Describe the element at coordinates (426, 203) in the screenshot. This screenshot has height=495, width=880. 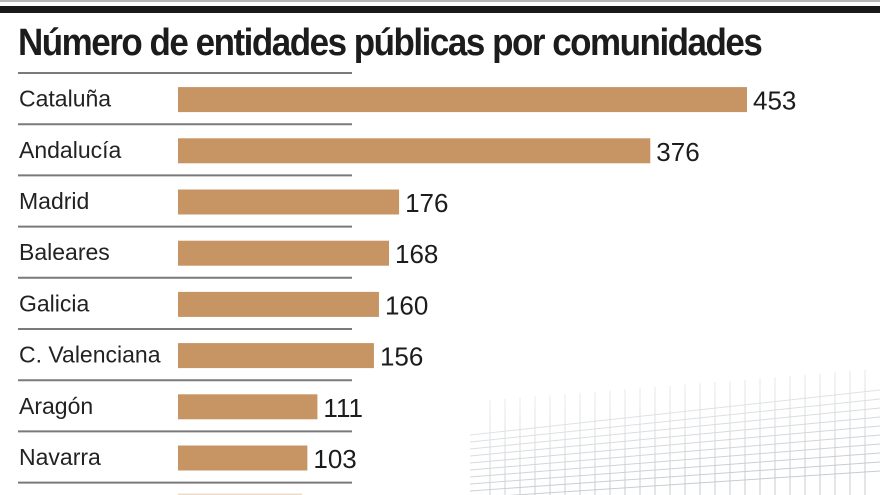
I see `value-label: 176` at that location.